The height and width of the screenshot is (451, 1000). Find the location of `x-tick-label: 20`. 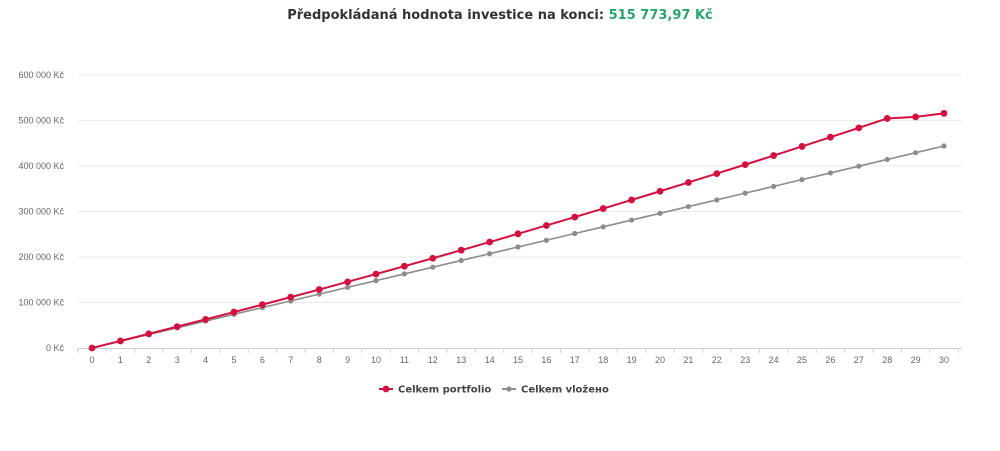

x-tick-label: 20 is located at coordinates (660, 360).